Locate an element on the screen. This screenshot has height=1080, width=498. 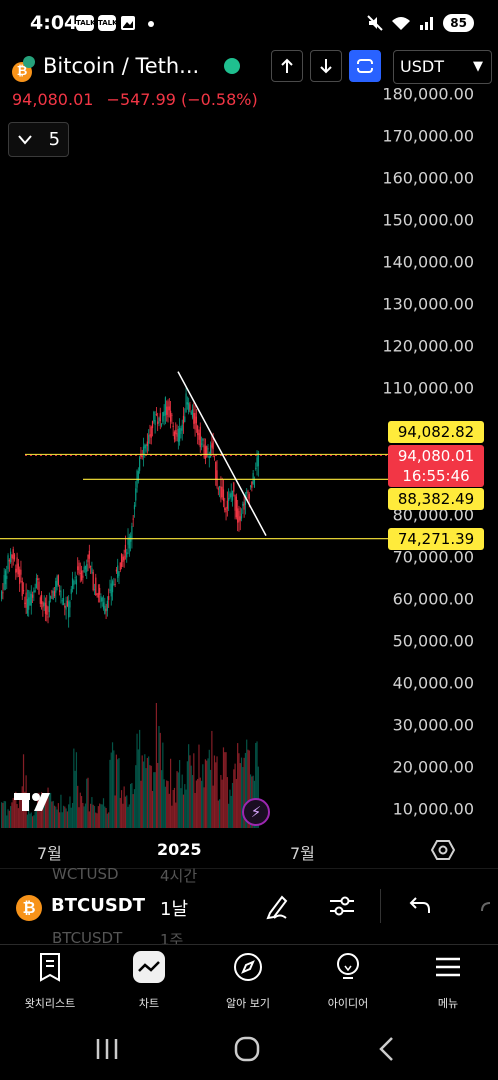
price-change: −547.99 (−0.58%) is located at coordinates (182, 99).